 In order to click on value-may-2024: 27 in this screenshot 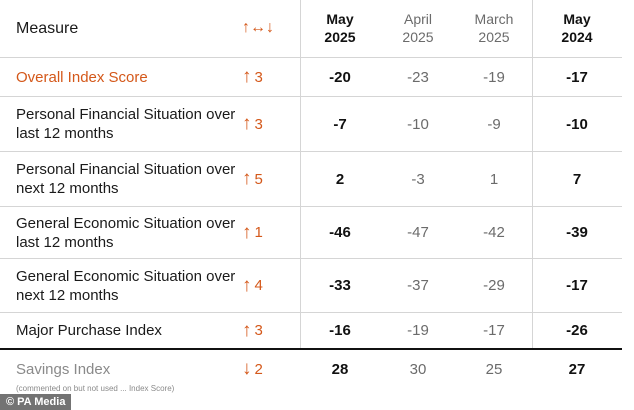, I will do `click(577, 369)`.